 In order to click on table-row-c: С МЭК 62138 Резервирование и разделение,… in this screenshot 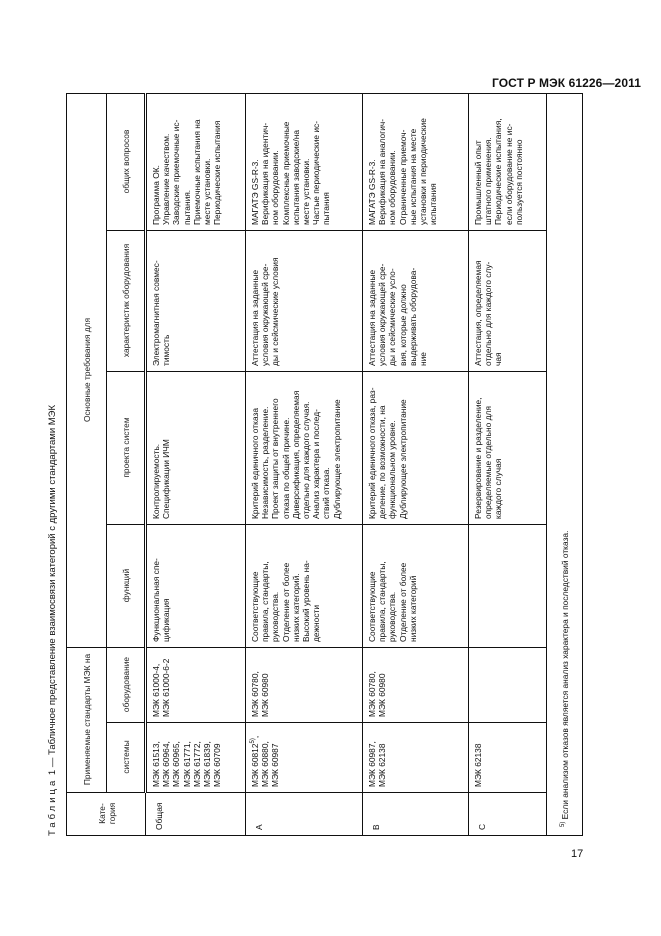, I will do `click(507, 464)`.